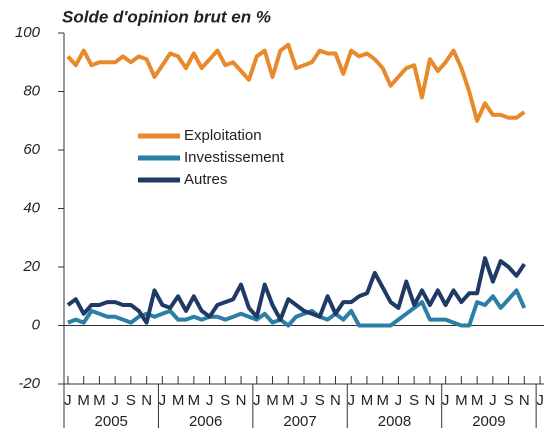 This screenshot has height=432, width=547. What do you see at coordinates (205, 421) in the screenshot?
I see `year-label: 2006` at bounding box center [205, 421].